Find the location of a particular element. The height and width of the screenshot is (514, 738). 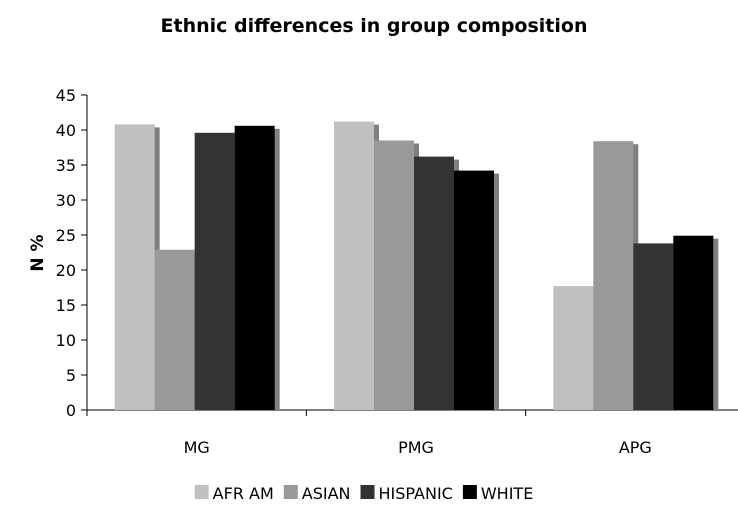

y-tick-label: 20 is located at coordinates (66, 270).